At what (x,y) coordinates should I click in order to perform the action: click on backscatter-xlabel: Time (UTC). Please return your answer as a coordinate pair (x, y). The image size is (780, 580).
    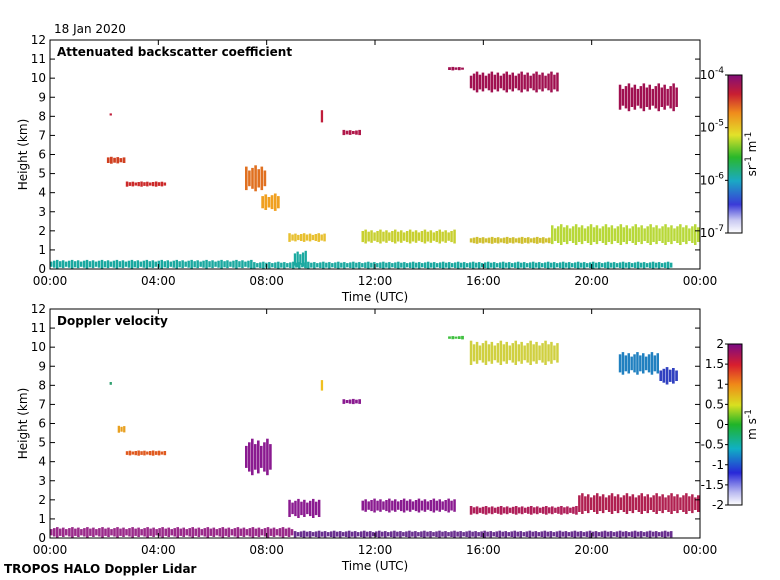
    Looking at the image, I should click on (374, 297).